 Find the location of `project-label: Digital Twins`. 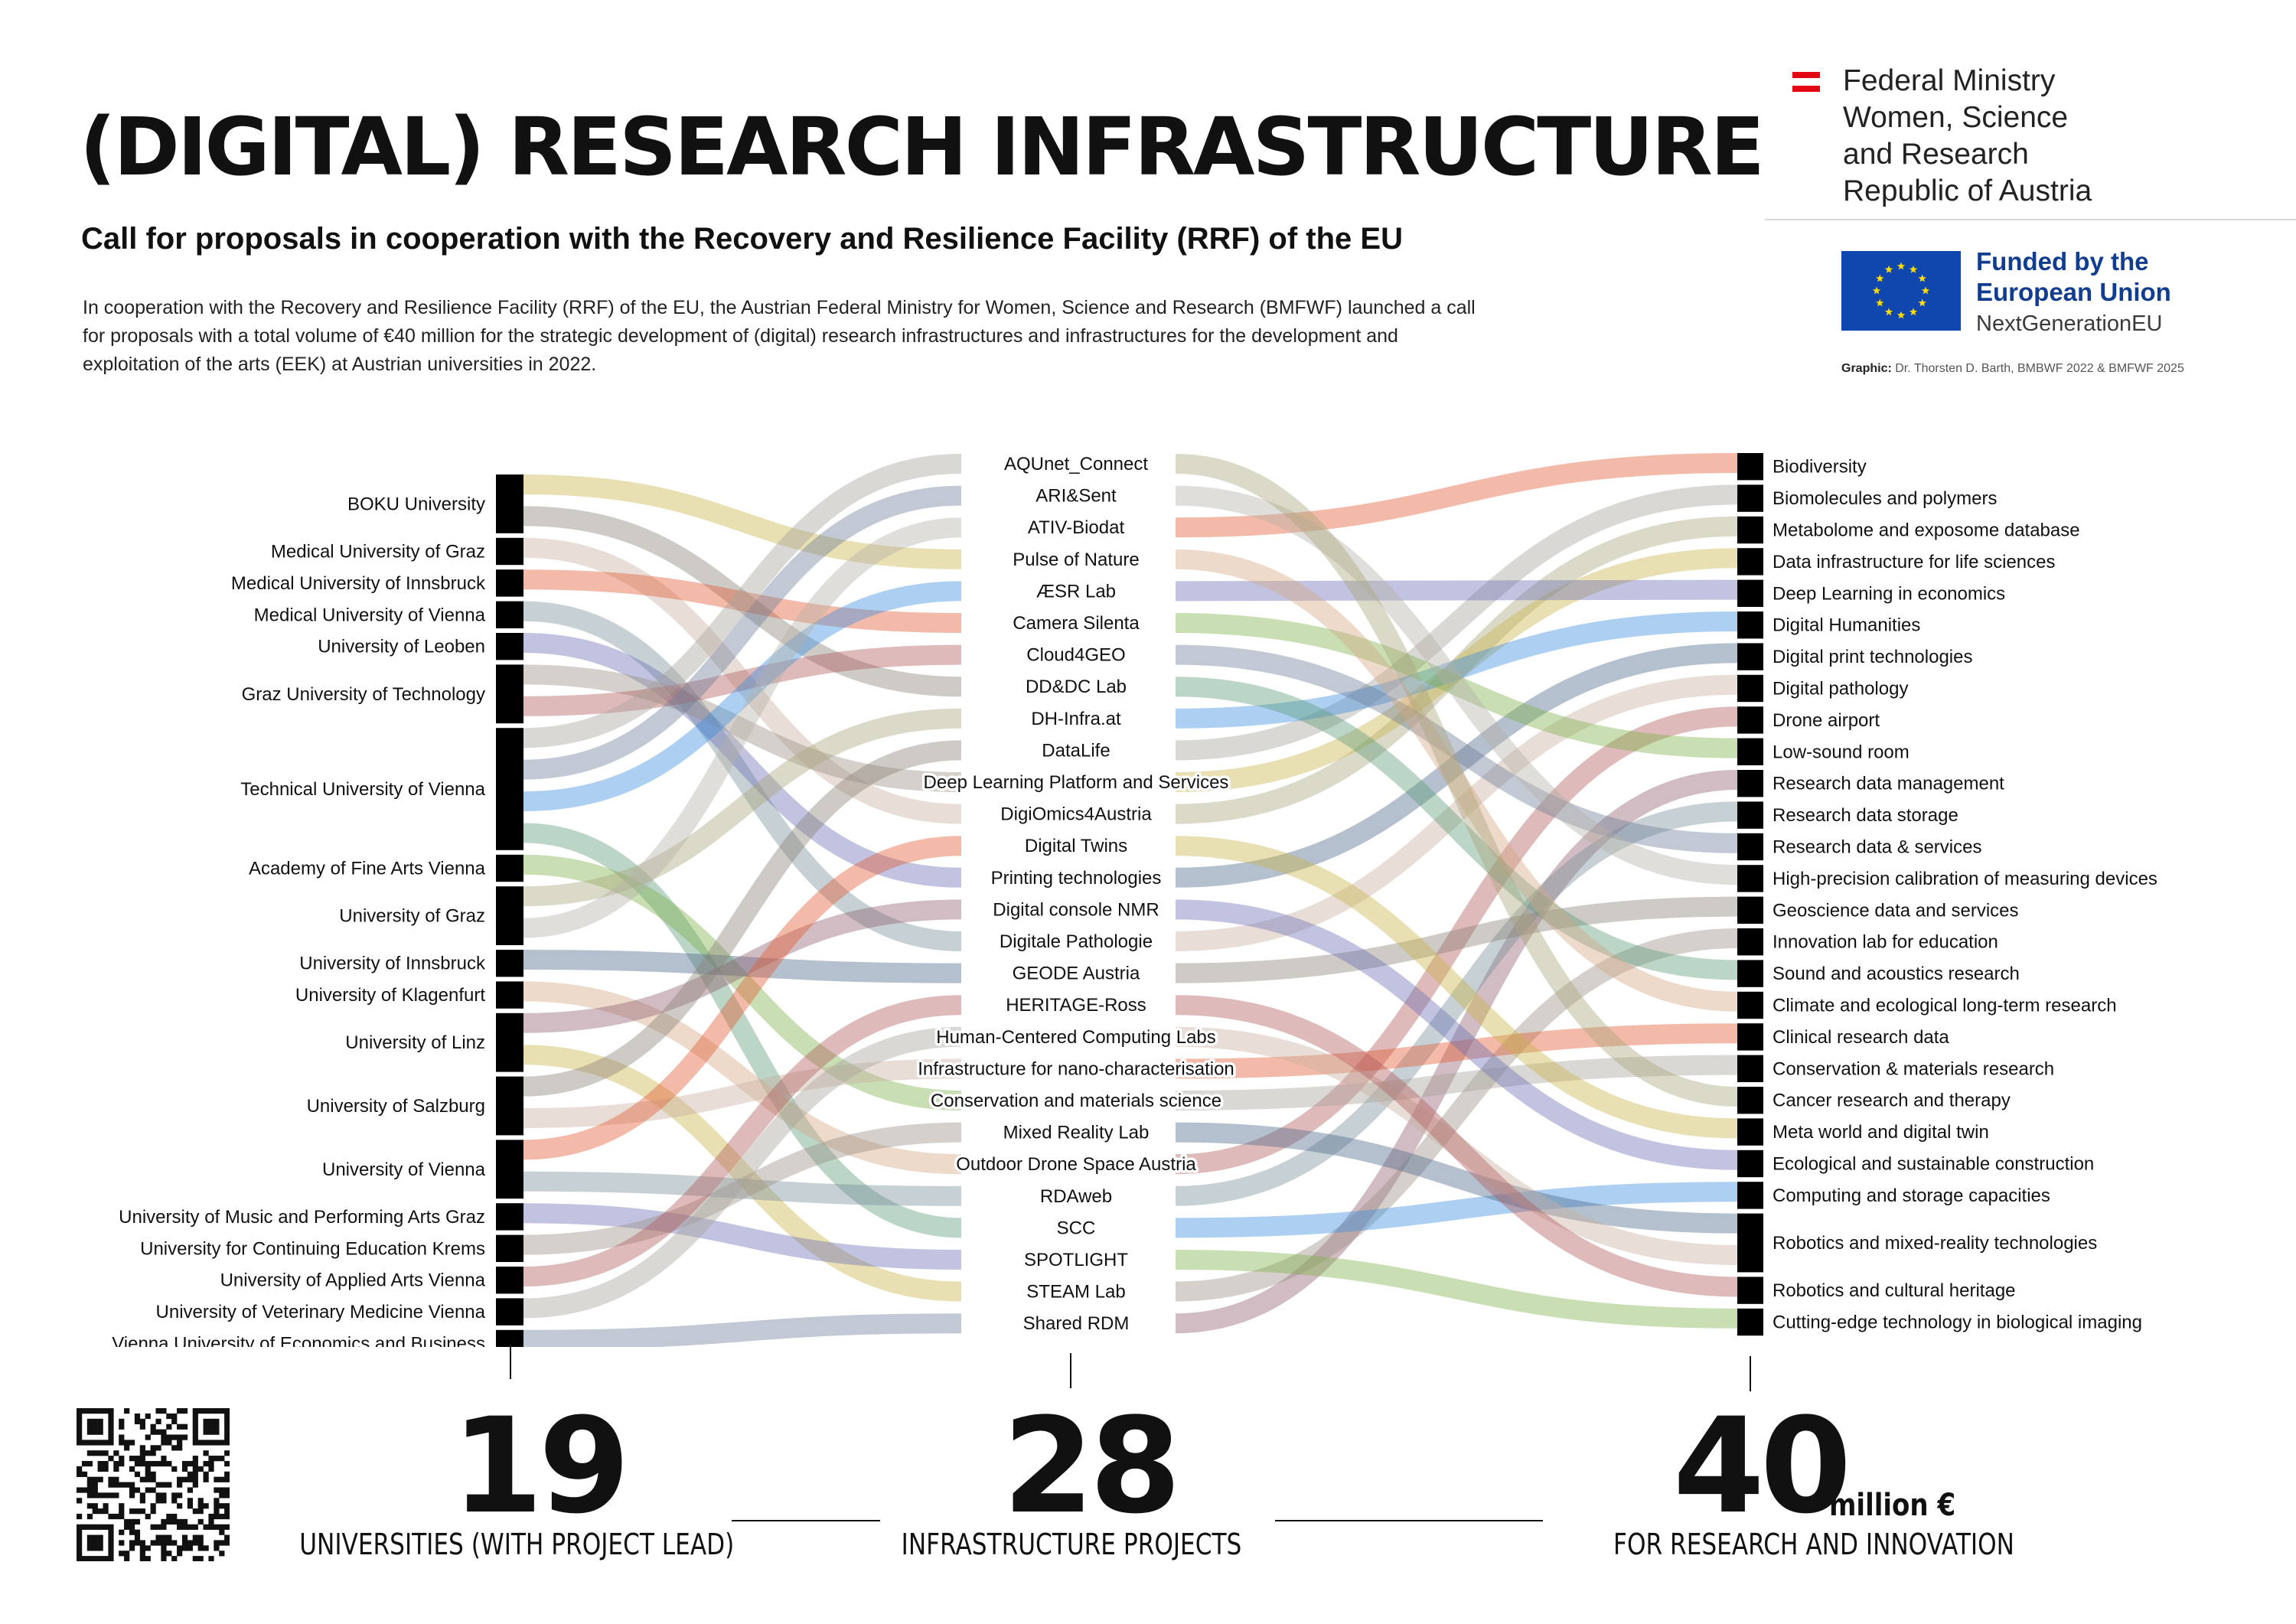

project-label: Digital Twins is located at coordinates (1076, 846).